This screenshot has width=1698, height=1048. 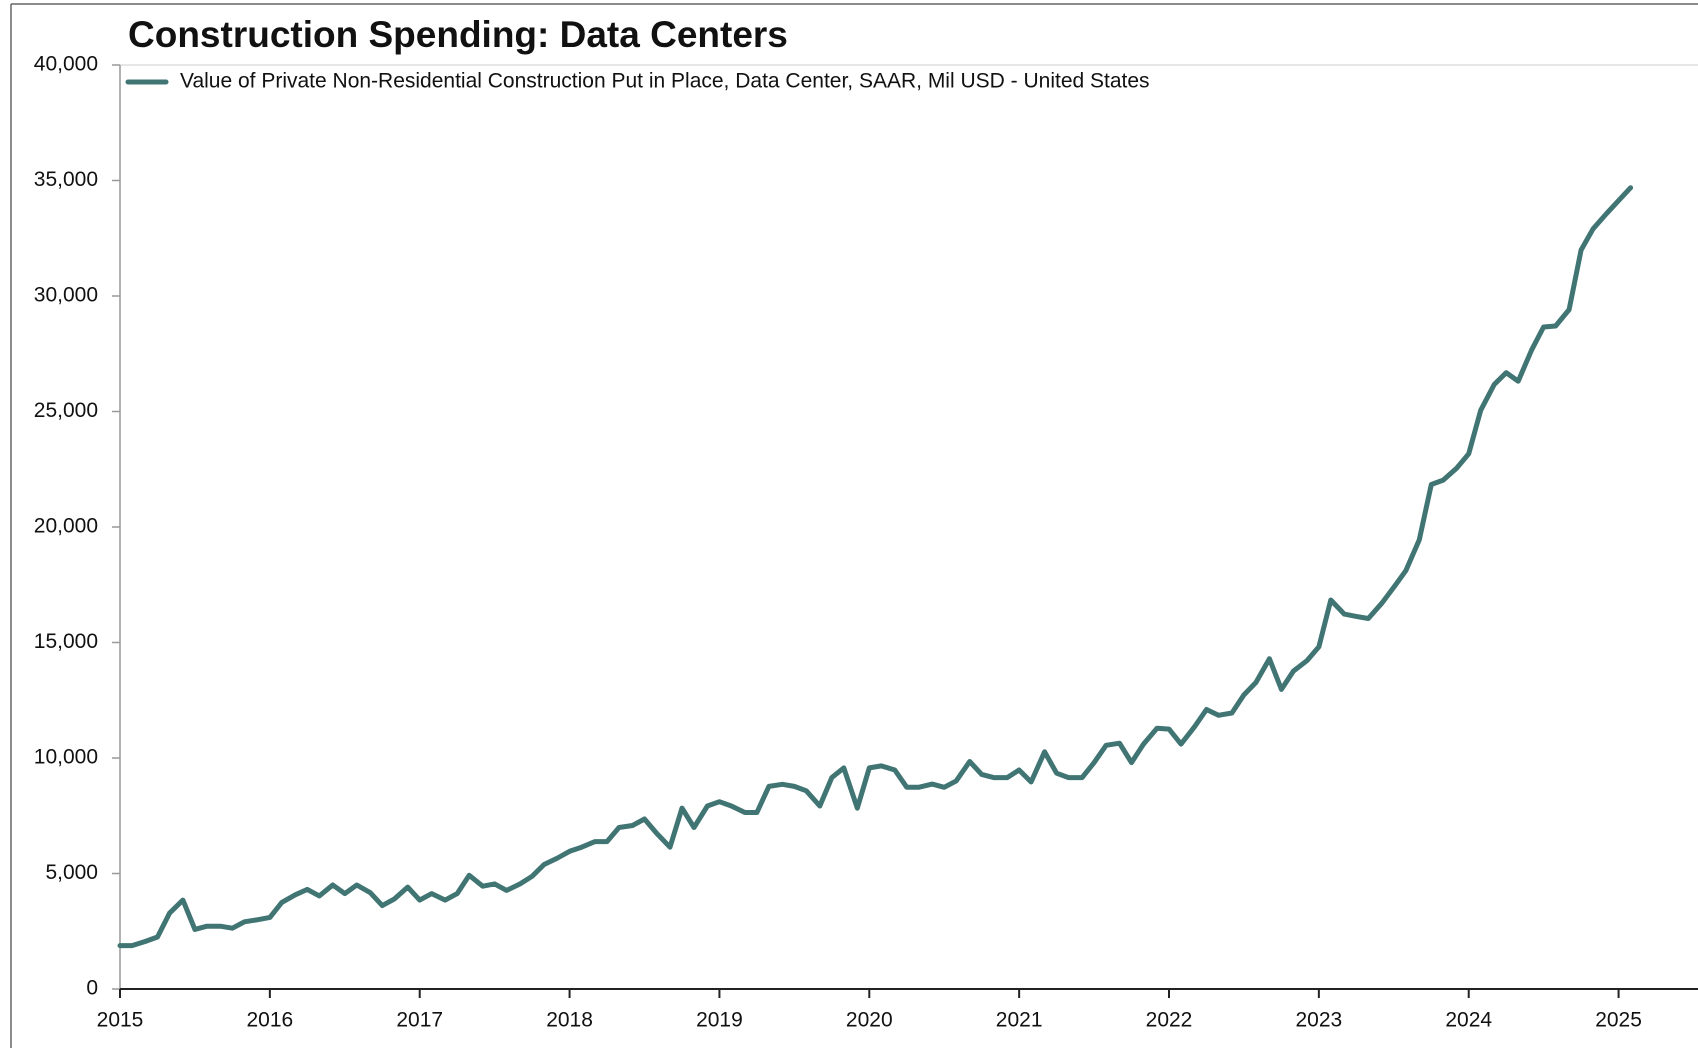 I want to click on y-tick-label: 20,000, so click(x=66, y=526).